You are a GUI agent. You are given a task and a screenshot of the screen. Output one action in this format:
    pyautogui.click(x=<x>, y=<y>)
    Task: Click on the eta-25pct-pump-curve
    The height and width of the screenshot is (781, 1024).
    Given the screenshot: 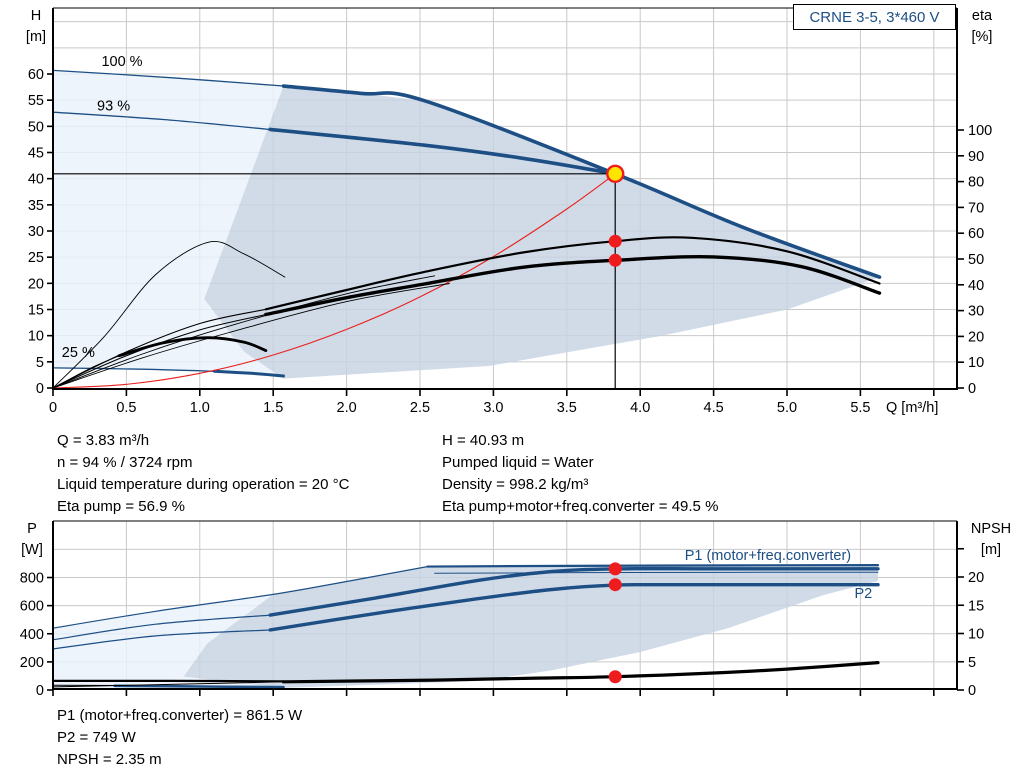 What is the action you would take?
    pyautogui.click(x=169, y=315)
    